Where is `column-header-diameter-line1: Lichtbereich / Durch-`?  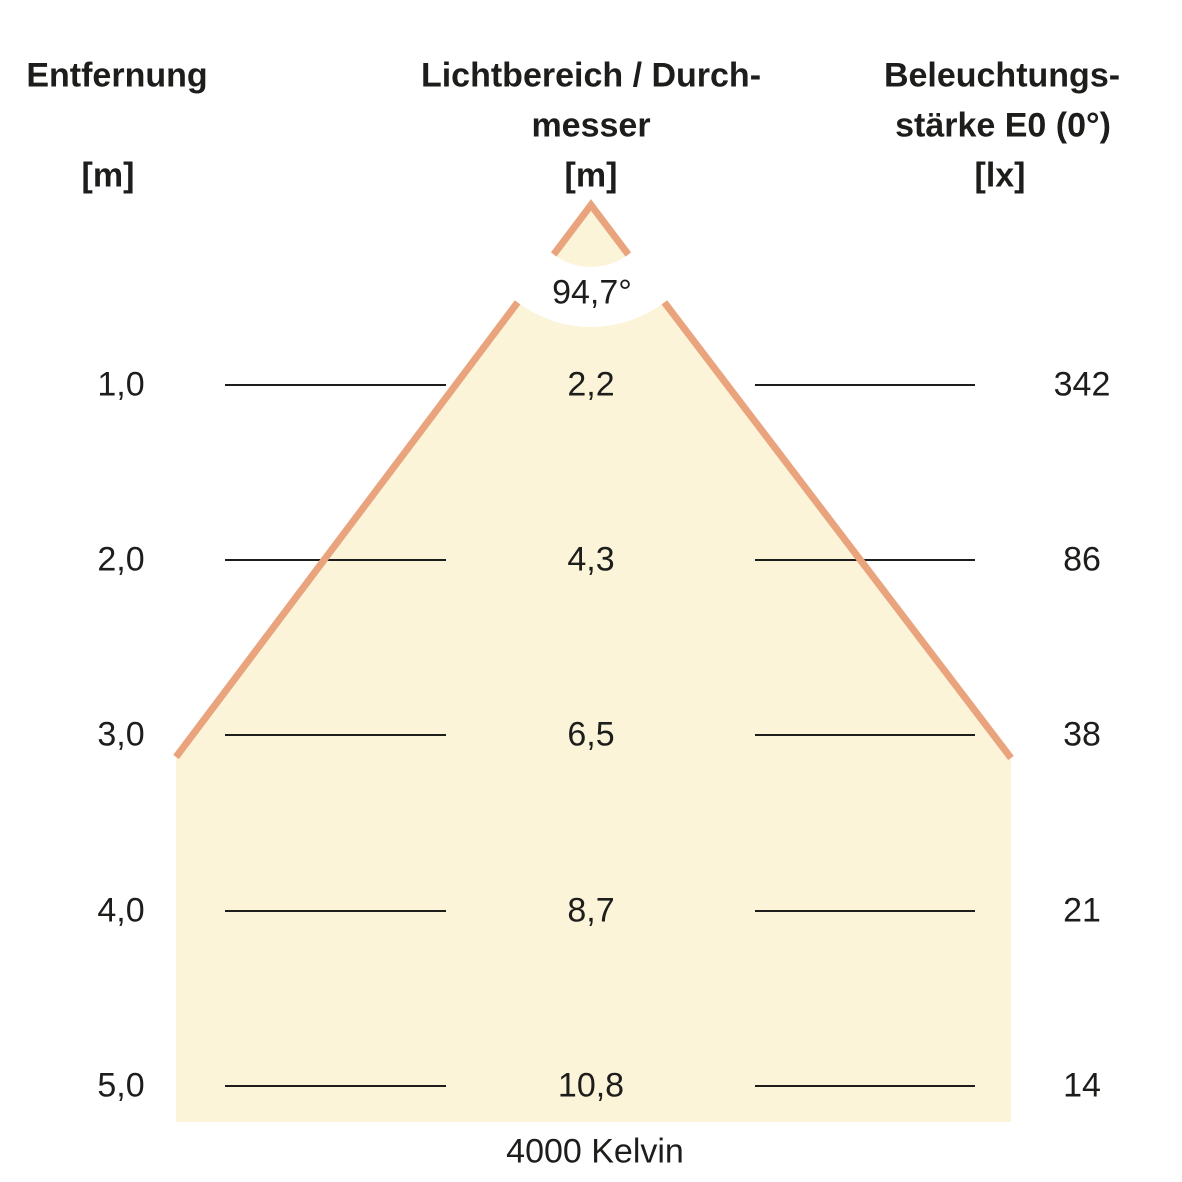
column-header-diameter-line1: Lichtbereich / Durch- is located at coordinates (591, 75).